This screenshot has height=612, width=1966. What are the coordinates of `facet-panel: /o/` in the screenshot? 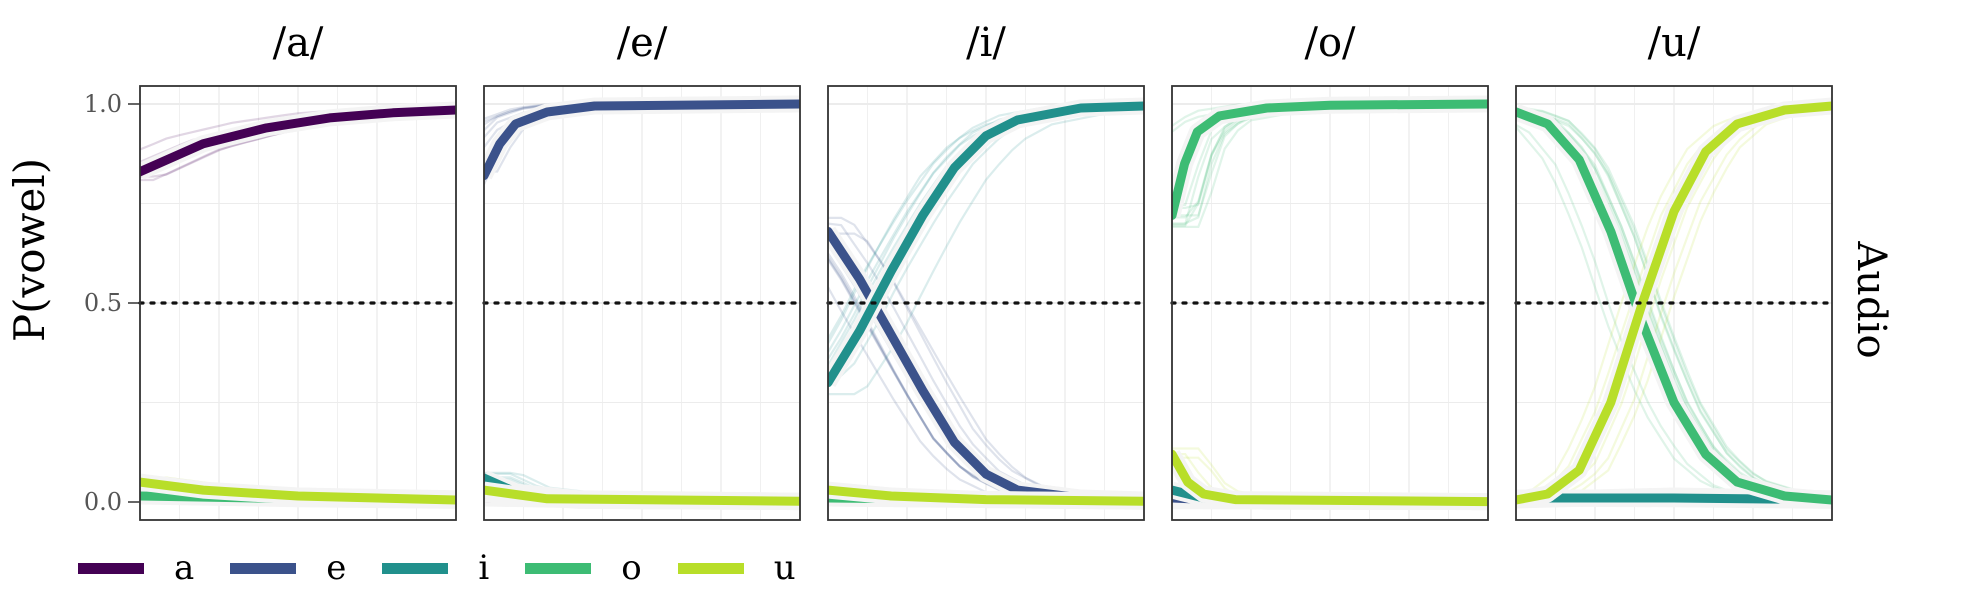 It's located at (1330, 270).